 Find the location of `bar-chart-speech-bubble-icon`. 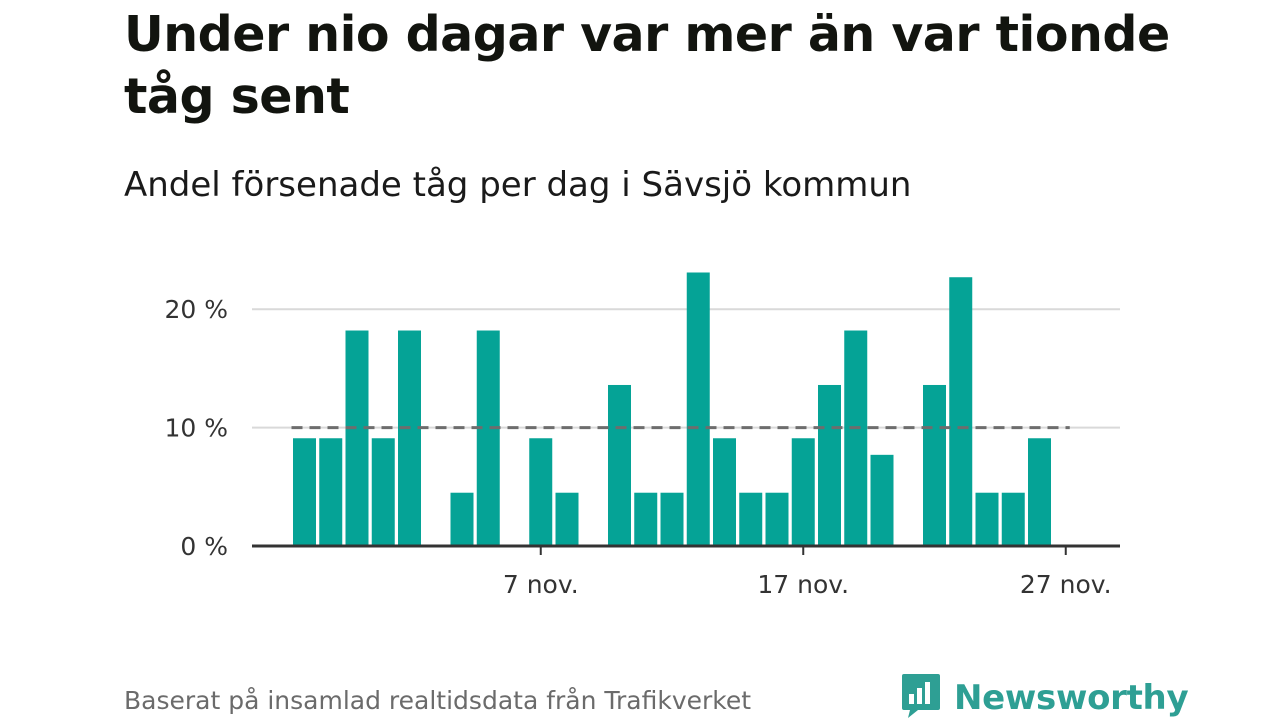

bar-chart-speech-bubble-icon is located at coordinates (921, 698).